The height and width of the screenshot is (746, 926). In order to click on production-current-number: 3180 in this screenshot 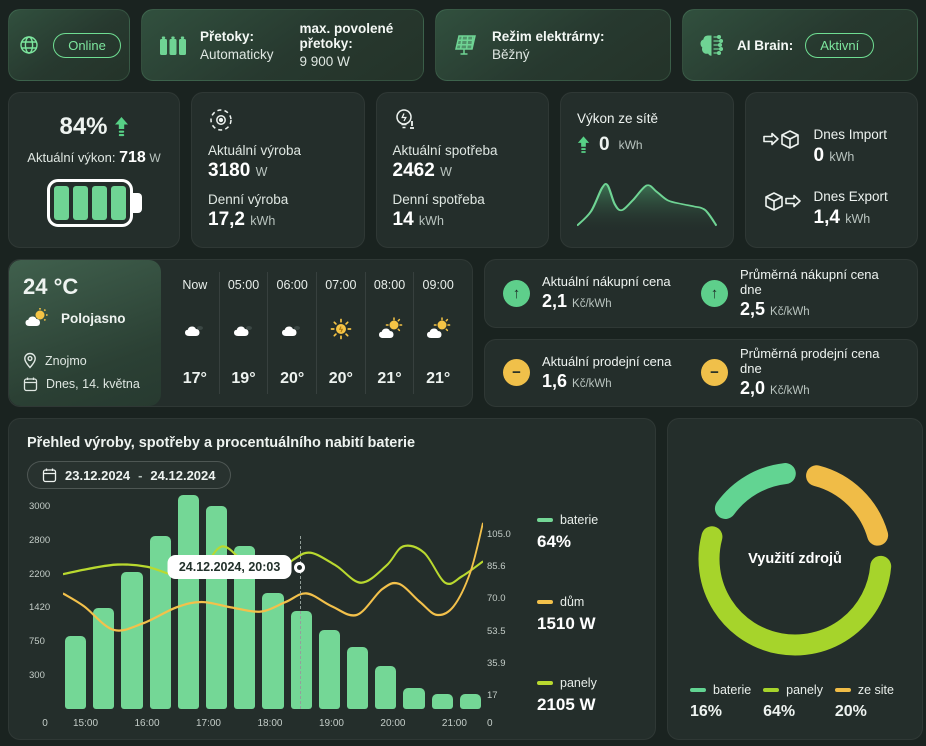, I will do `click(229, 170)`.